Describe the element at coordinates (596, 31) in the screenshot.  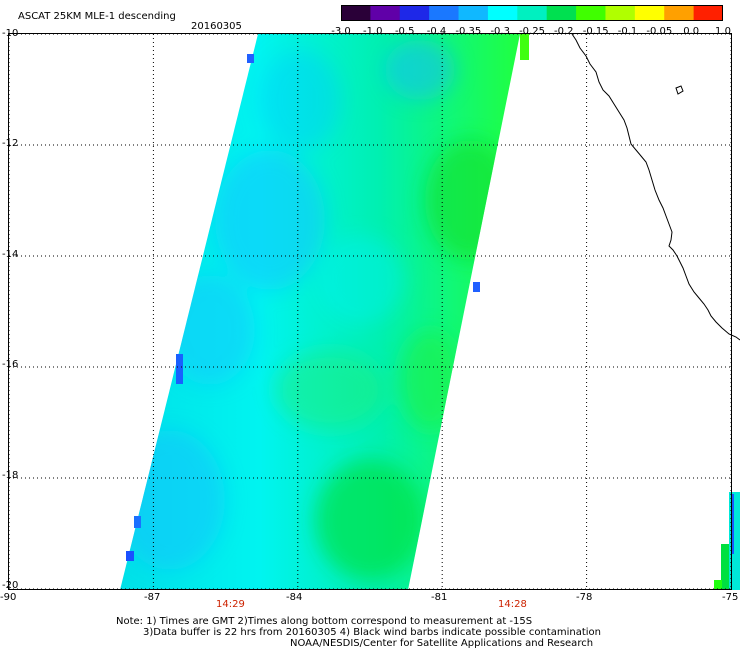
I see `colorbar-tick-label: -0.15` at that location.